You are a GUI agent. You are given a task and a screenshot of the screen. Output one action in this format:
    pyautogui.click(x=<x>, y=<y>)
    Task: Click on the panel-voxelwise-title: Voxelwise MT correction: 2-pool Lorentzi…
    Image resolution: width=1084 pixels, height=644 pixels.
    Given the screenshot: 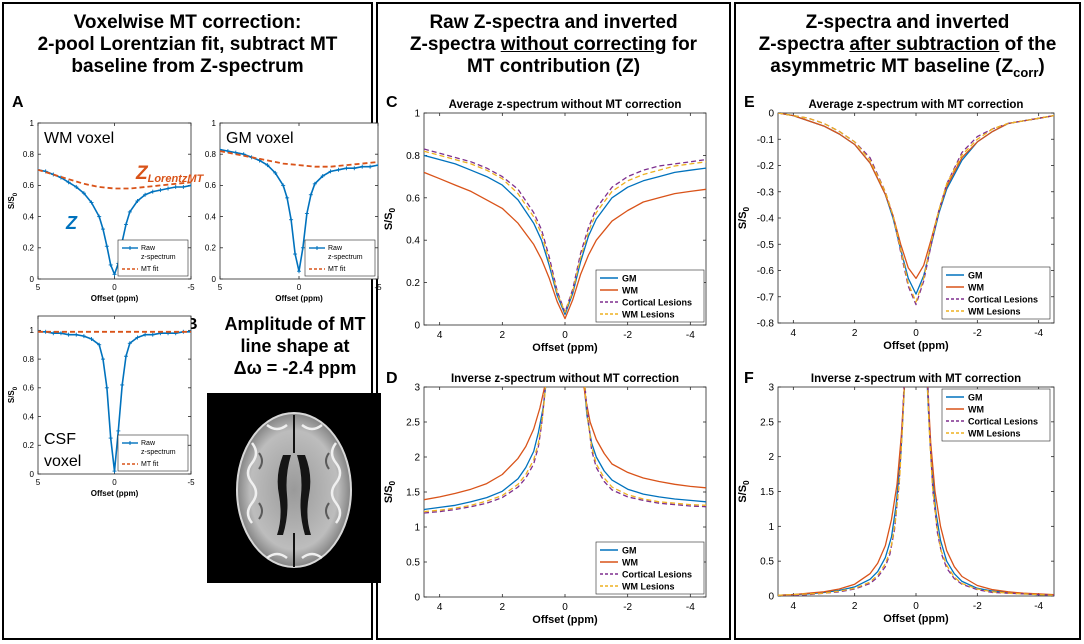 What is the action you would take?
    pyautogui.click(x=187, y=45)
    